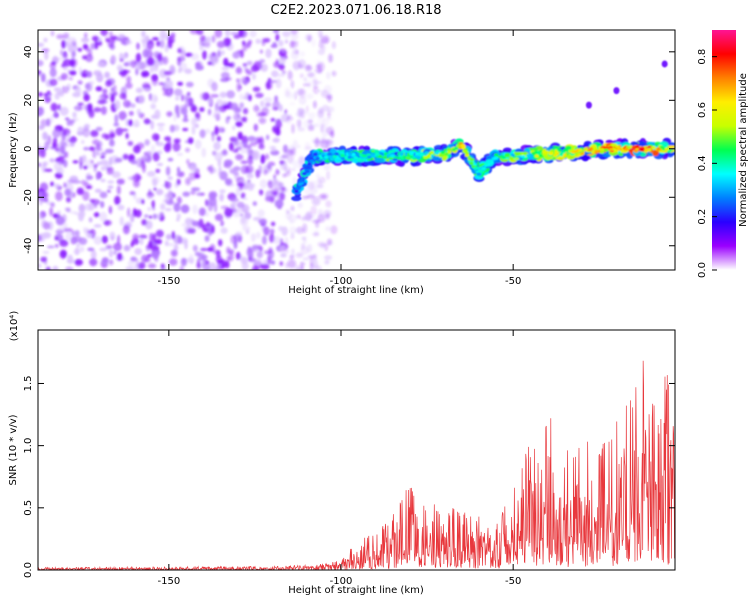 Image resolution: width=750 pixels, height=600 pixels. What do you see at coordinates (483, 131) in the screenshot?
I see `spectrogram-ridge-band` at bounding box center [483, 131].